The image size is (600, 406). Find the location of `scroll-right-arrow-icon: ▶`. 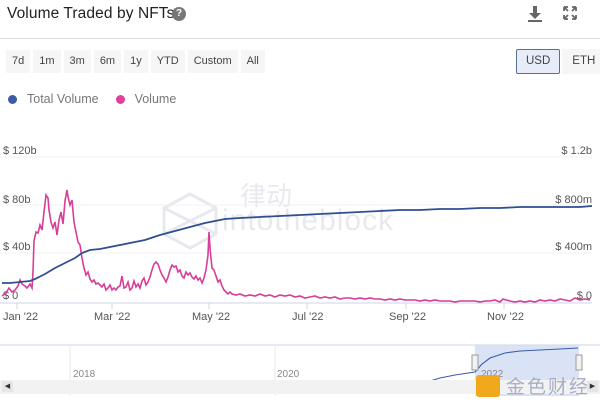

scroll-right-arrow-icon: ▶ is located at coordinates (592, 386).